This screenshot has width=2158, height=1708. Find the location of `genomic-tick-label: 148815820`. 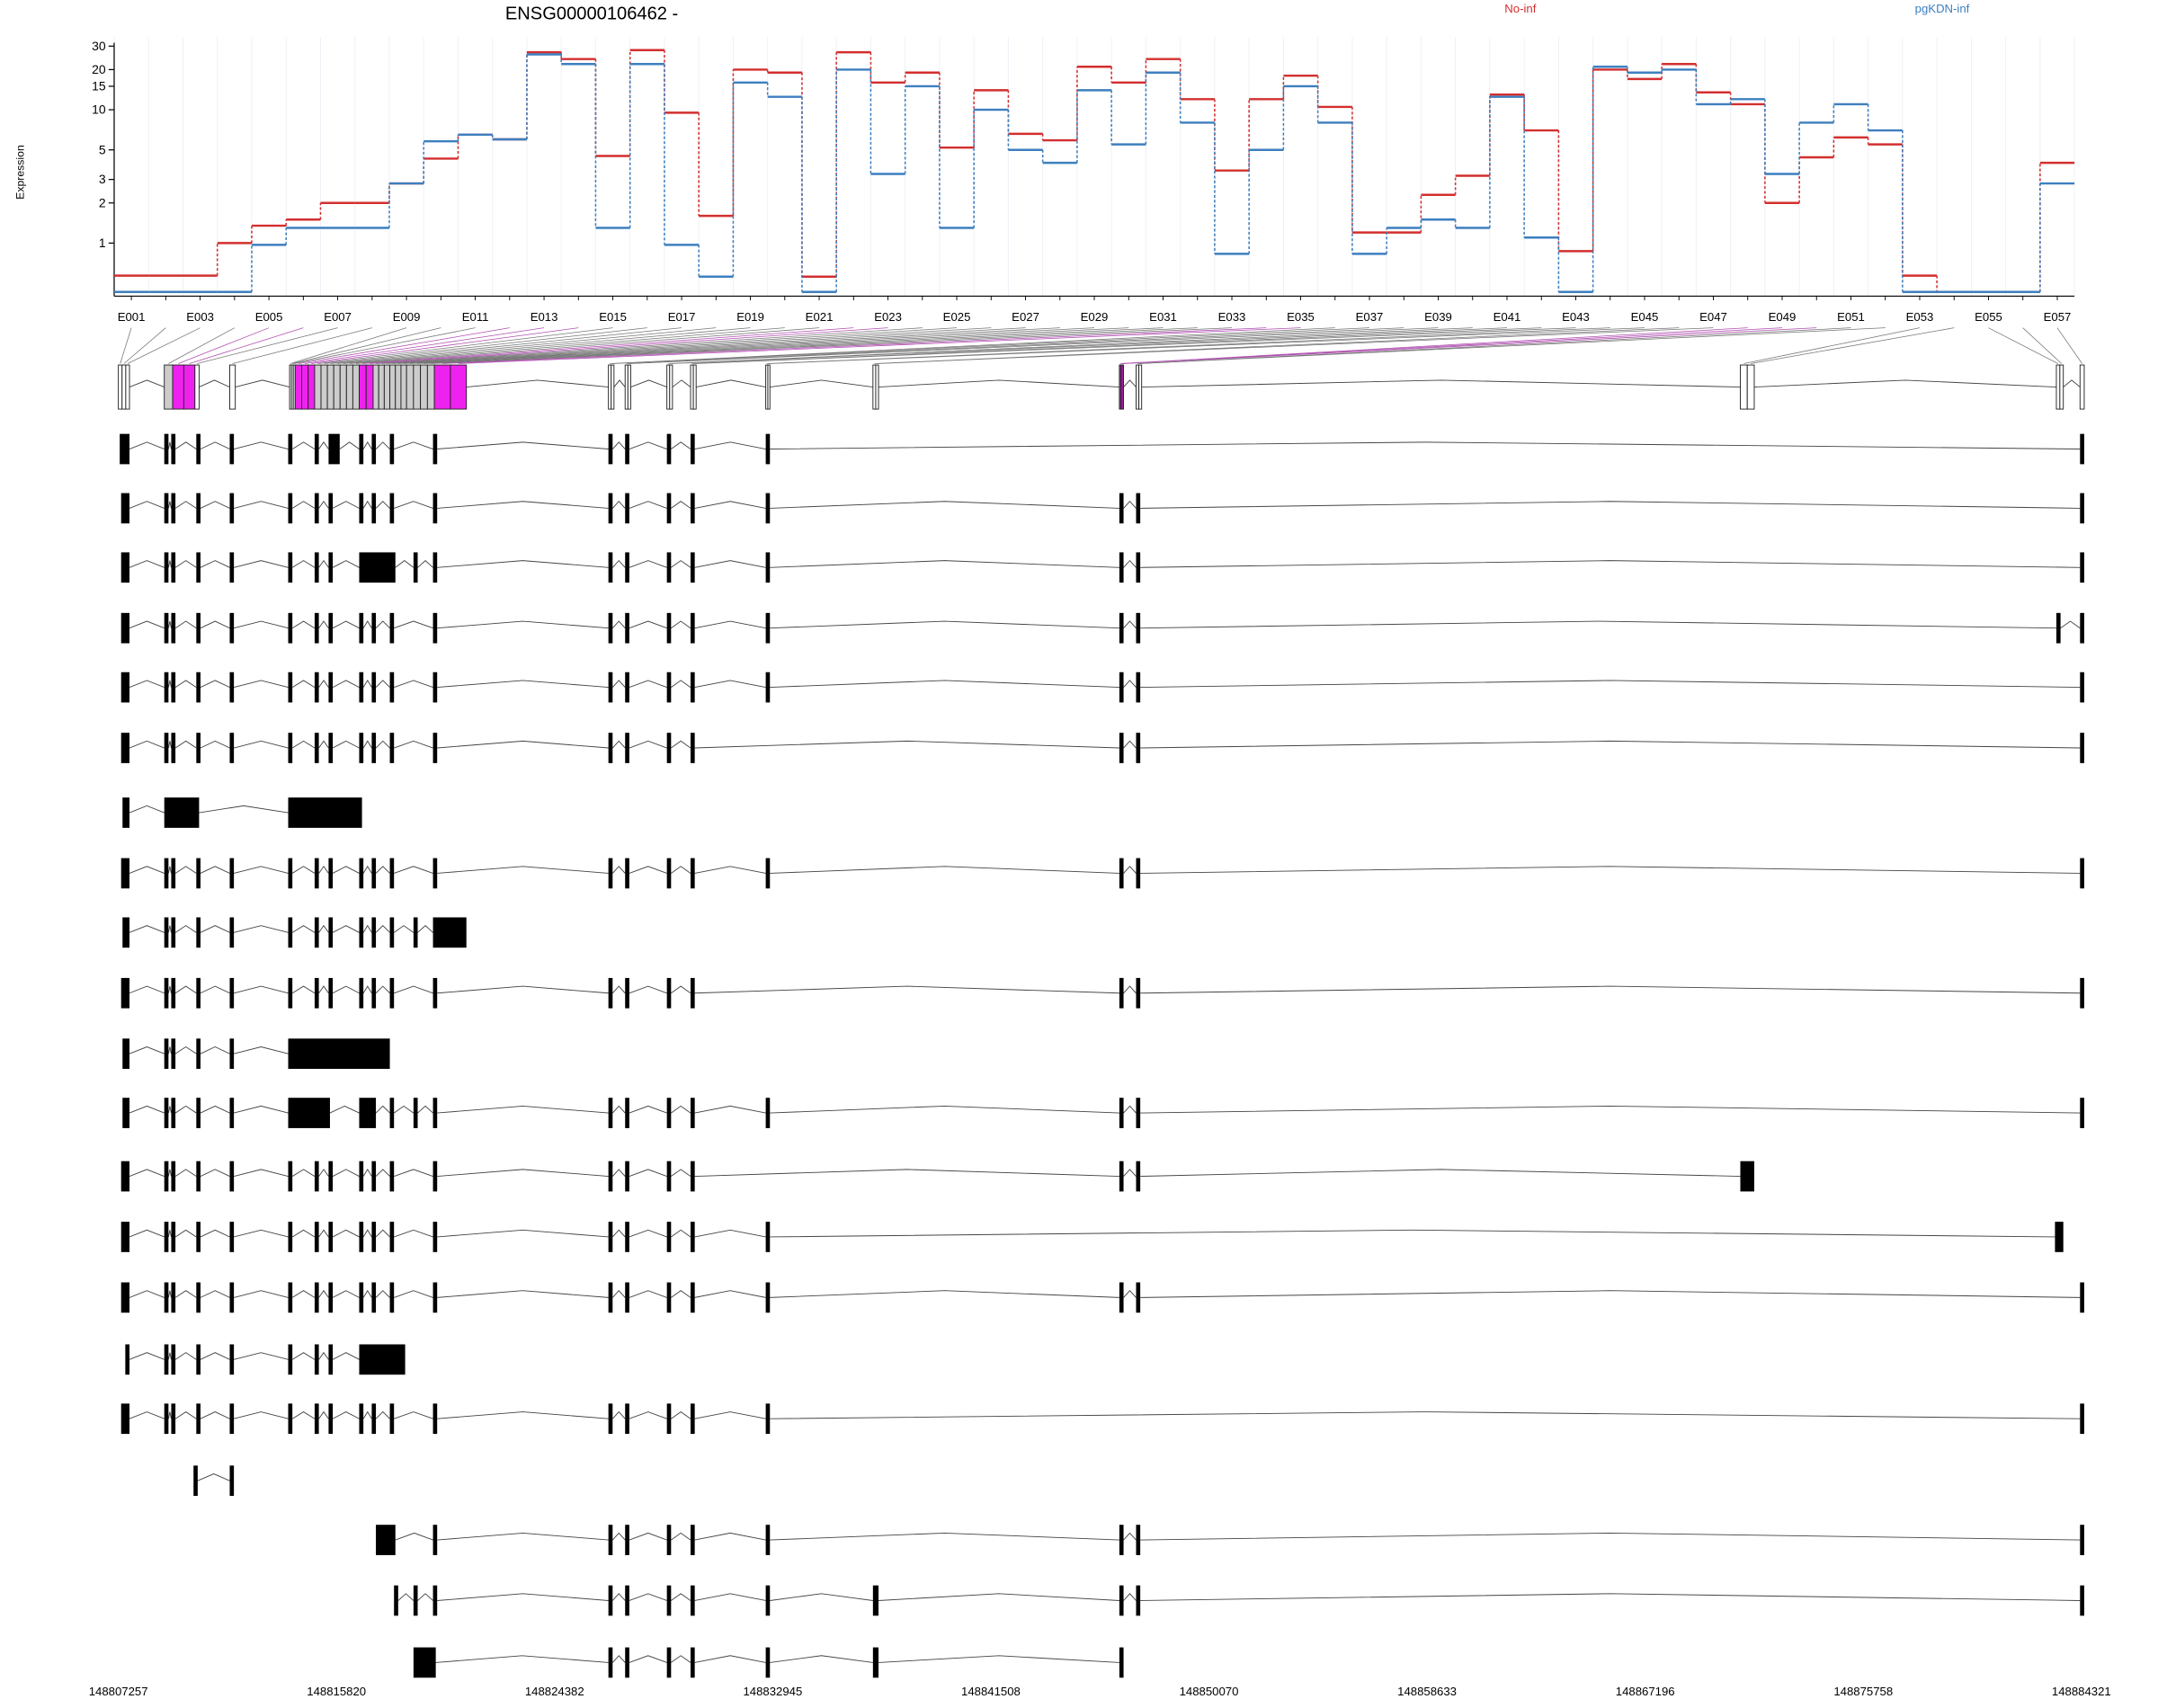

genomic-tick-label: 148815820 is located at coordinates (336, 1691).